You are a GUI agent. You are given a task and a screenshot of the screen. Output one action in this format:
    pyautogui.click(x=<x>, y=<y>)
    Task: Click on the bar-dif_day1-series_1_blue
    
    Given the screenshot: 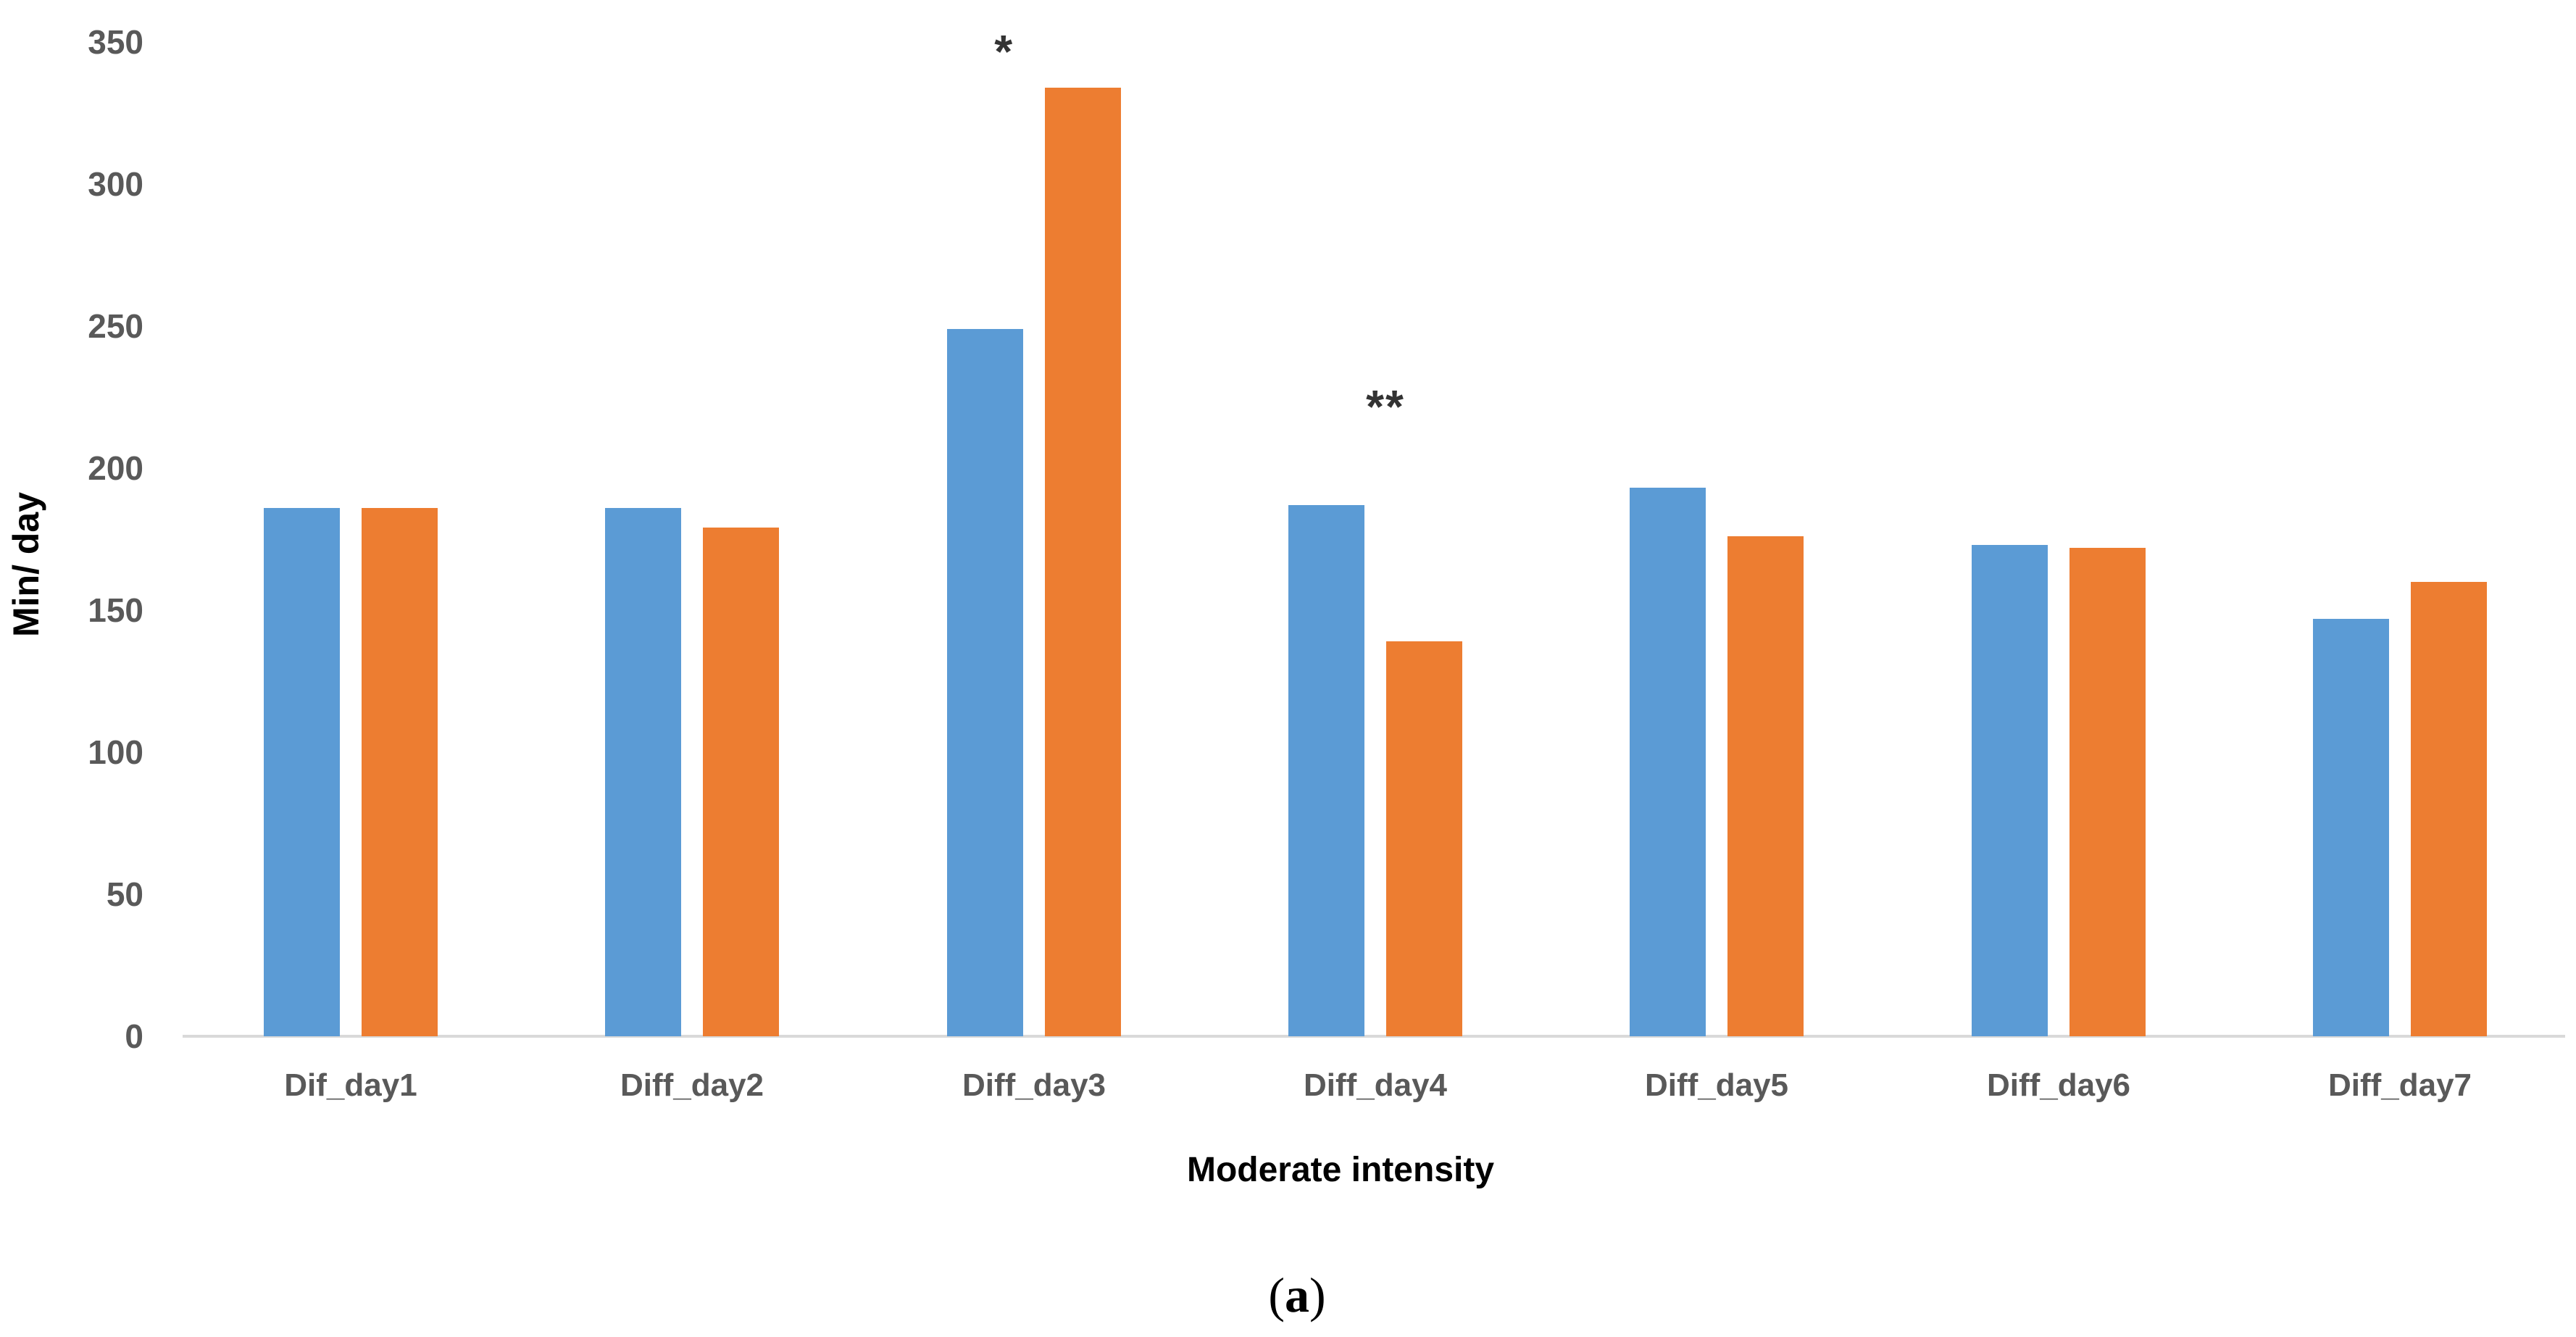 What is the action you would take?
    pyautogui.click(x=302, y=772)
    